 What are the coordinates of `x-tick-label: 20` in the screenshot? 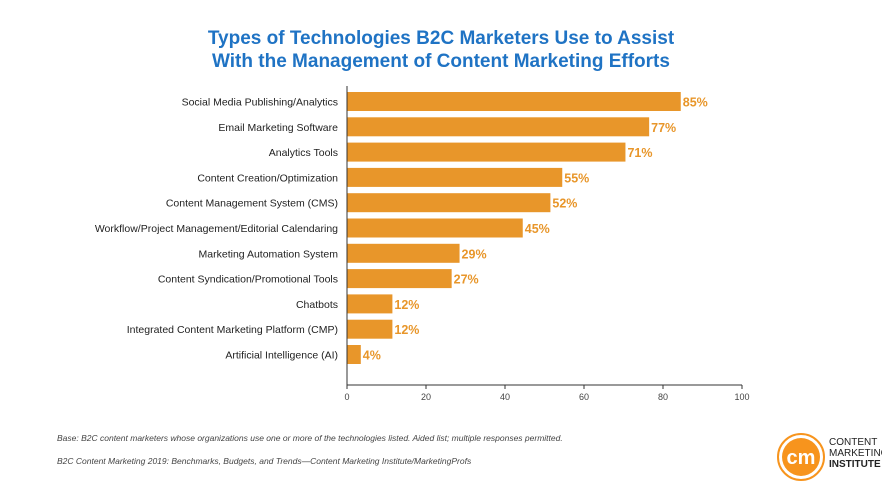 It's located at (426, 397).